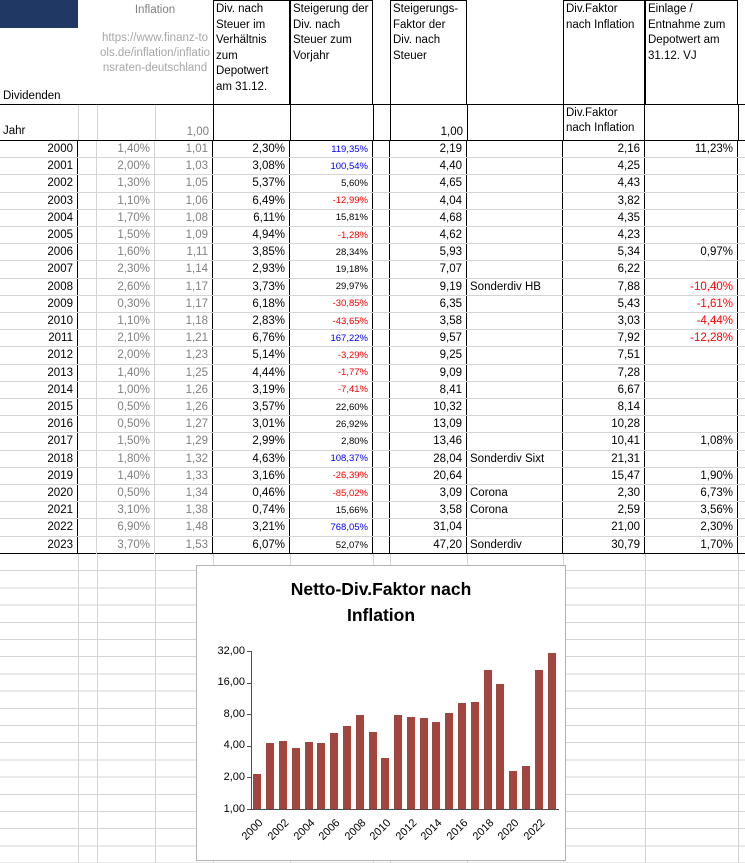 The width and height of the screenshot is (745, 863). What do you see at coordinates (184, 510) in the screenshot?
I see `cell-factor: 1,38` at bounding box center [184, 510].